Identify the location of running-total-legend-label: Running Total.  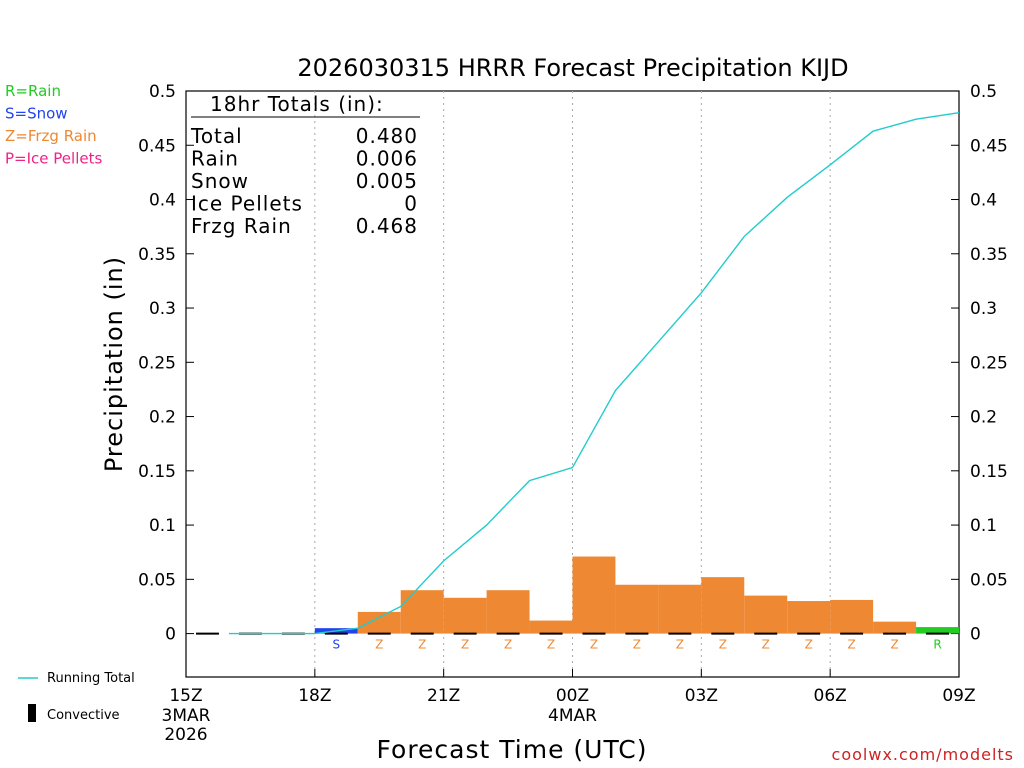
(91, 678).